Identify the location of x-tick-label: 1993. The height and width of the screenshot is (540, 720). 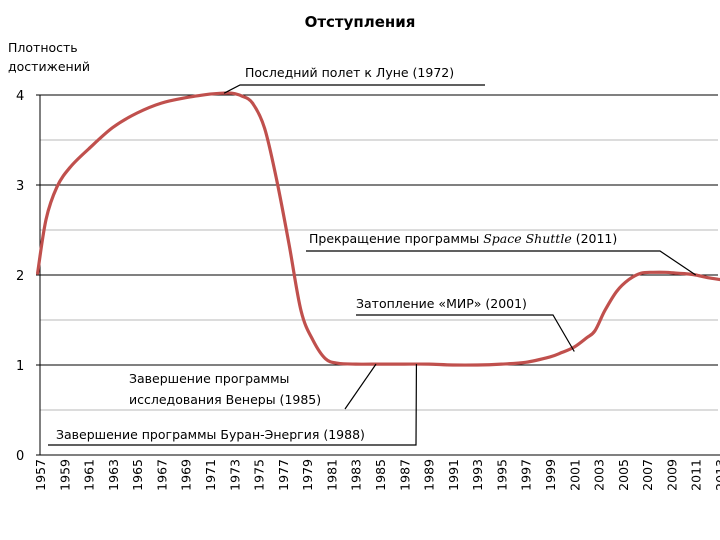
(477, 475).